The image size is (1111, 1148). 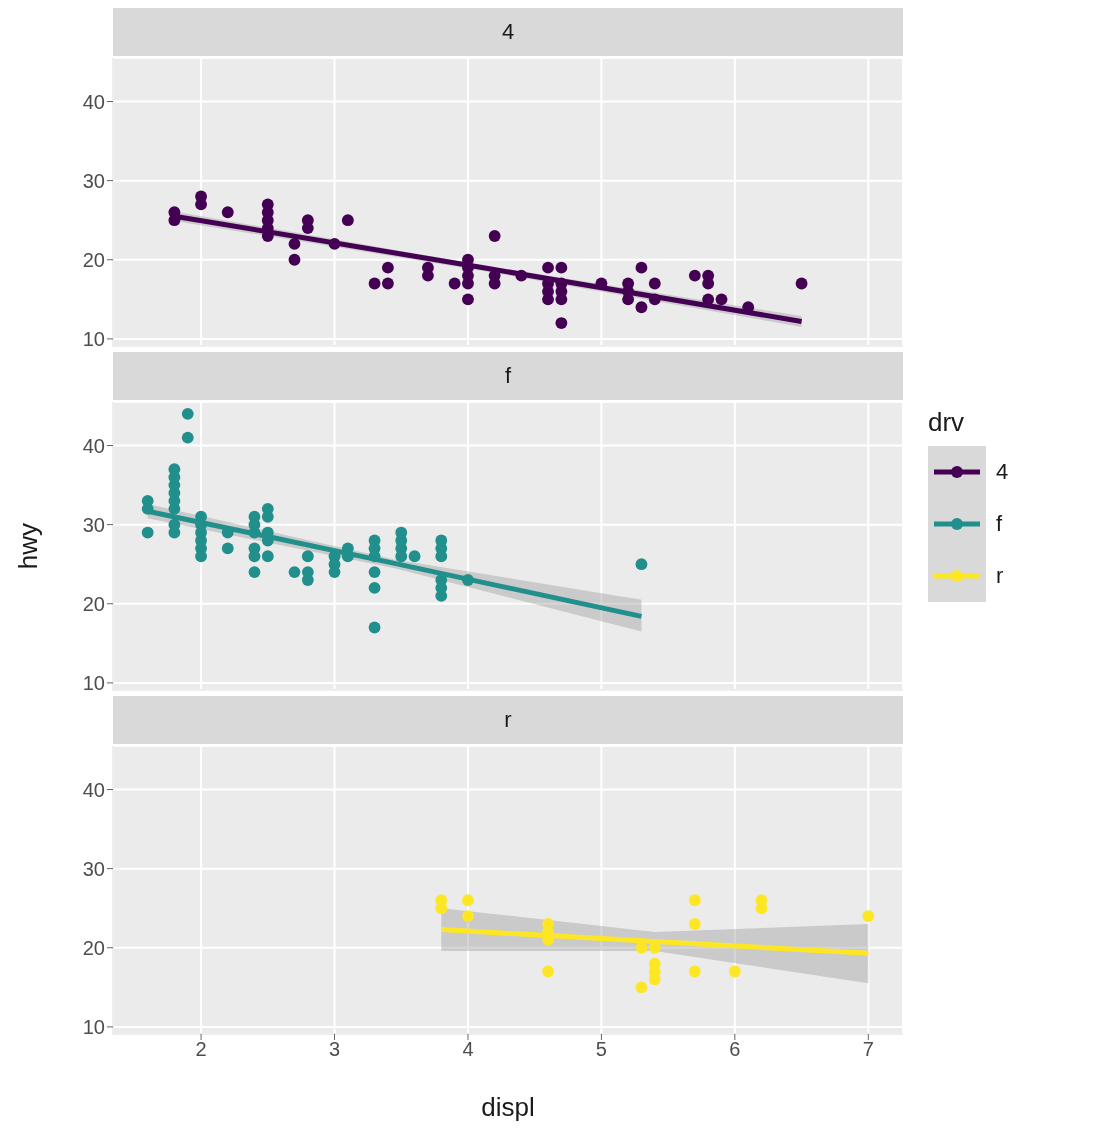 I want to click on x-tick-label: 7, so click(x=868, y=1049).